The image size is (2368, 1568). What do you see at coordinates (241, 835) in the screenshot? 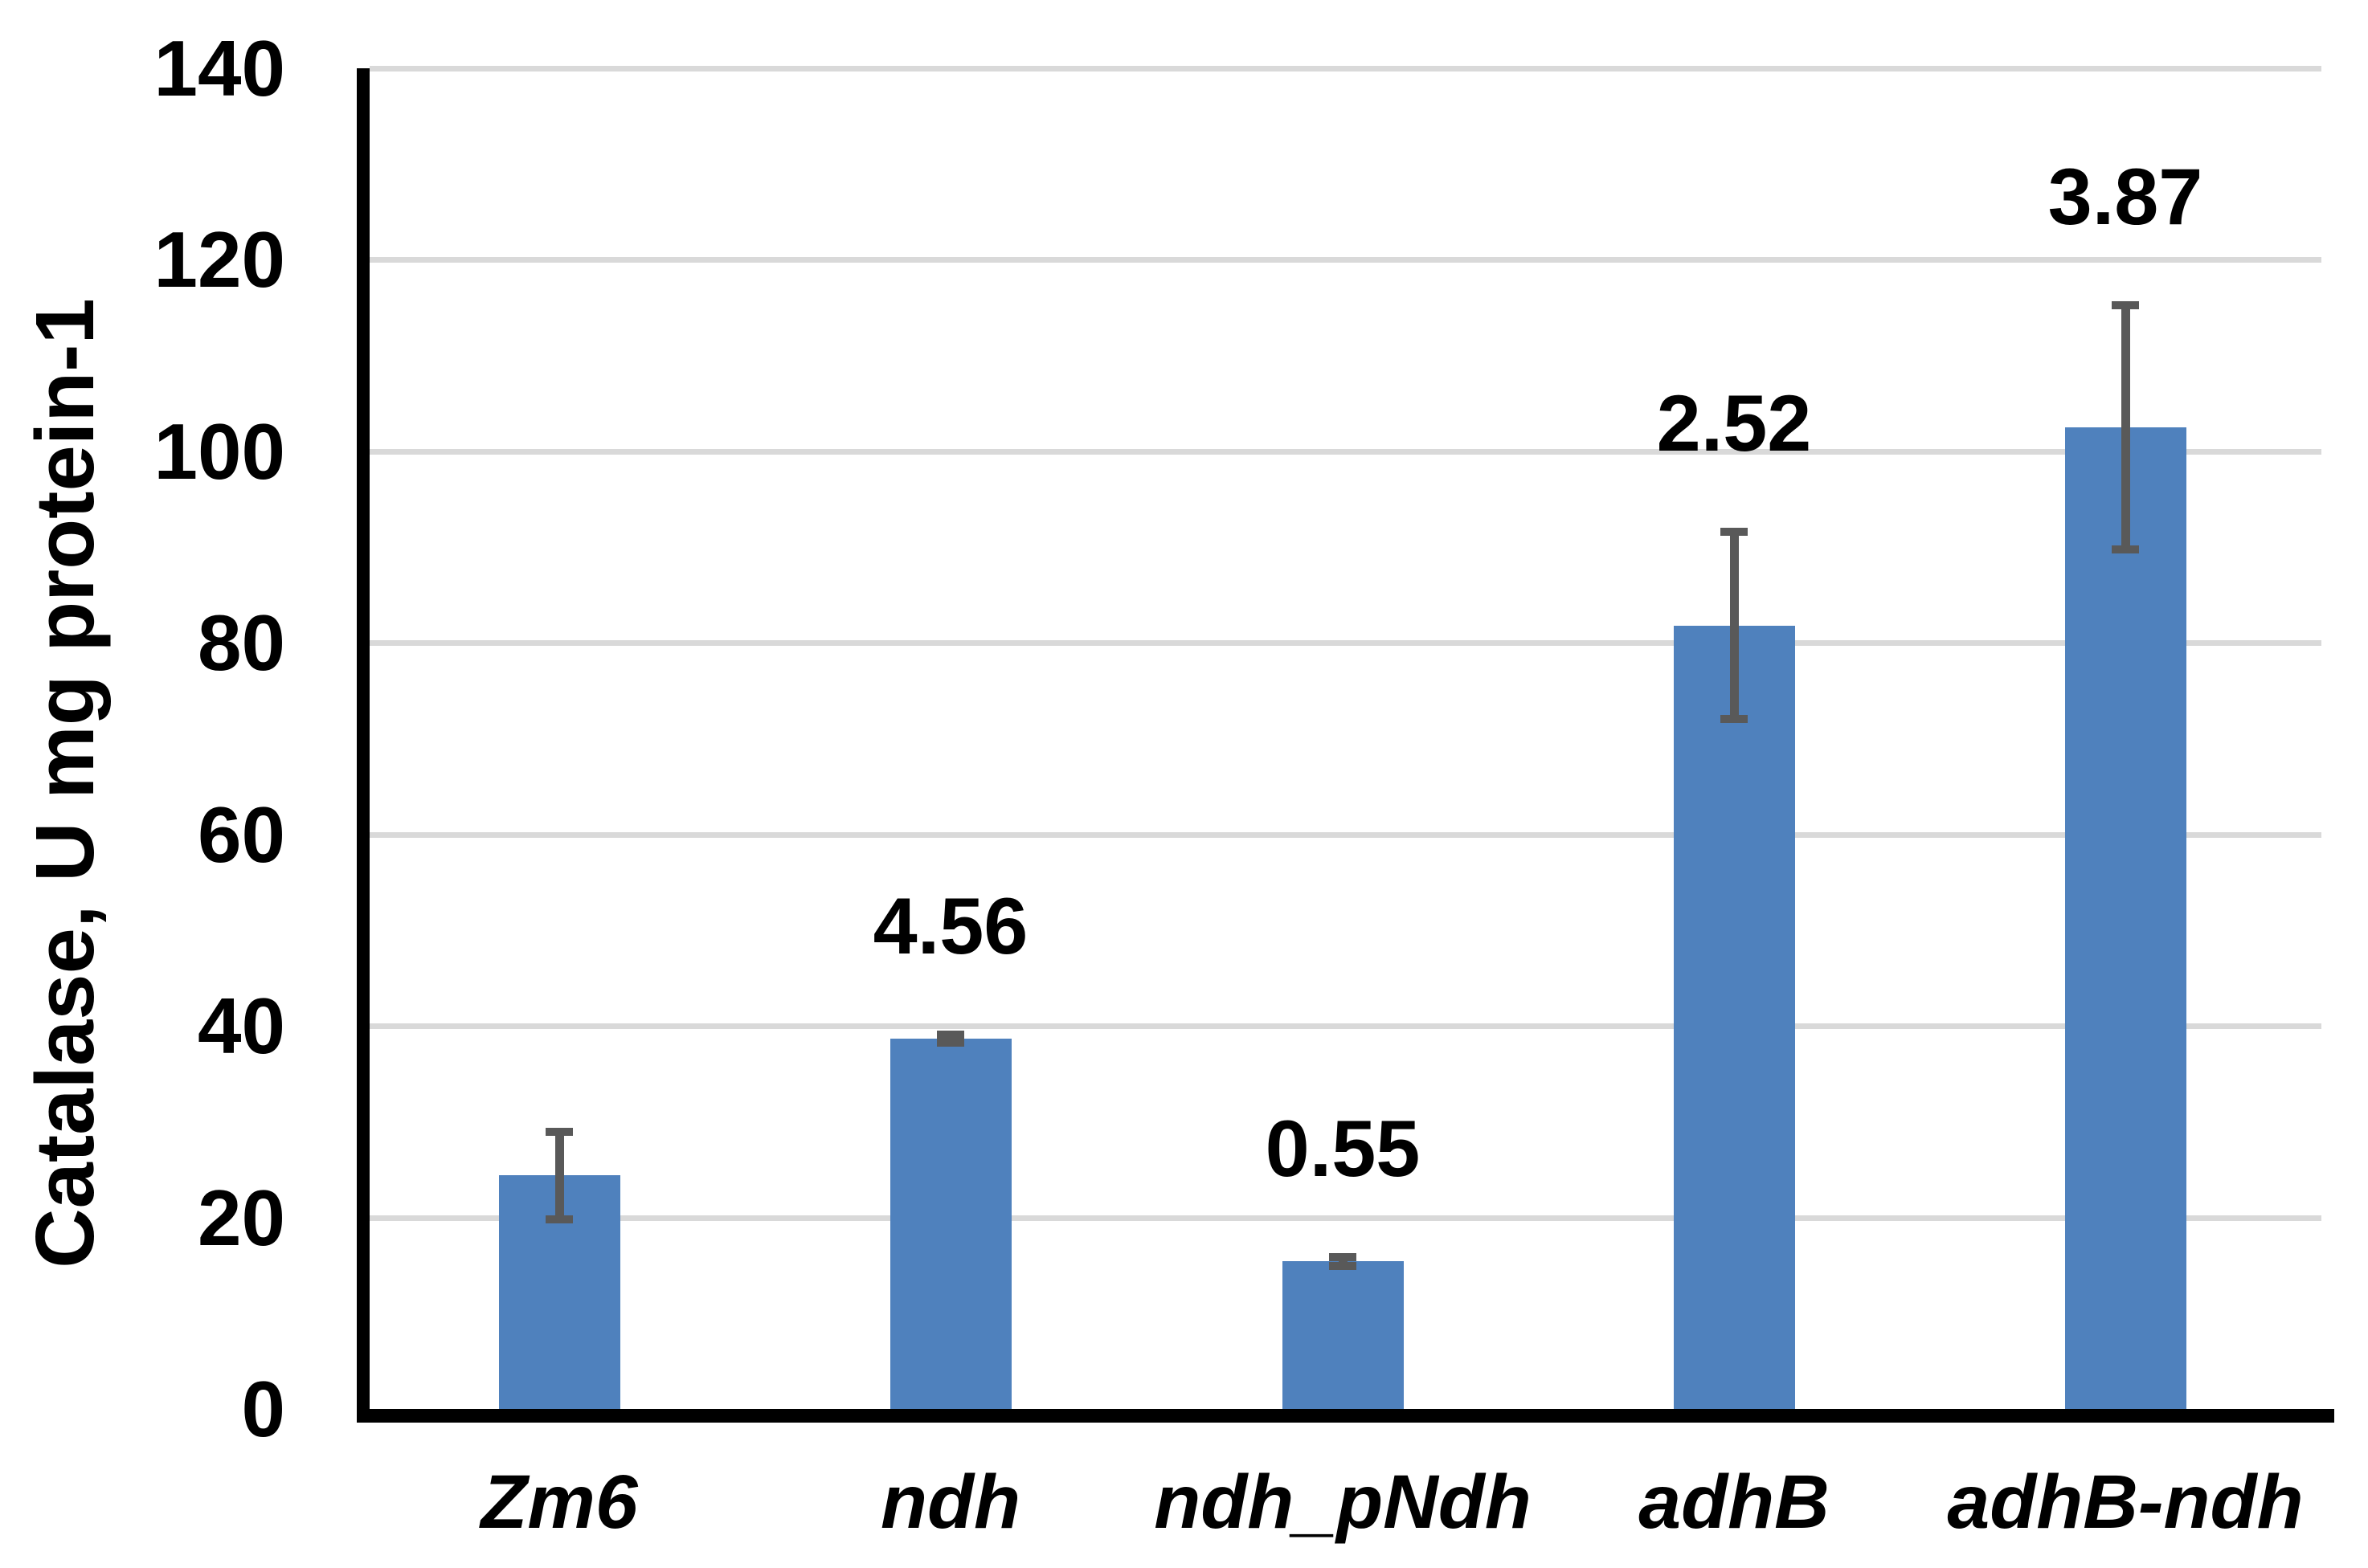
I see `y-tick-label-60: 60` at bounding box center [241, 835].